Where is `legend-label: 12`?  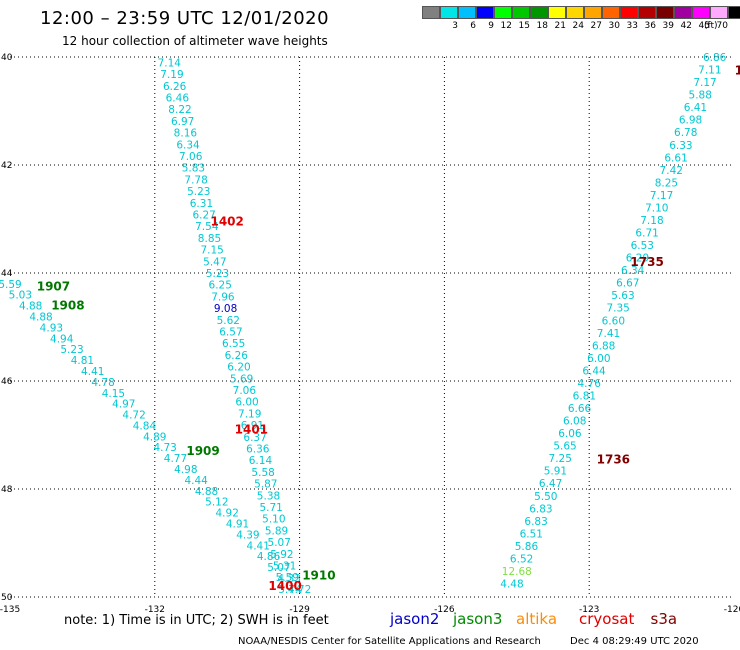
legend-label: 12 is located at coordinates (506, 26).